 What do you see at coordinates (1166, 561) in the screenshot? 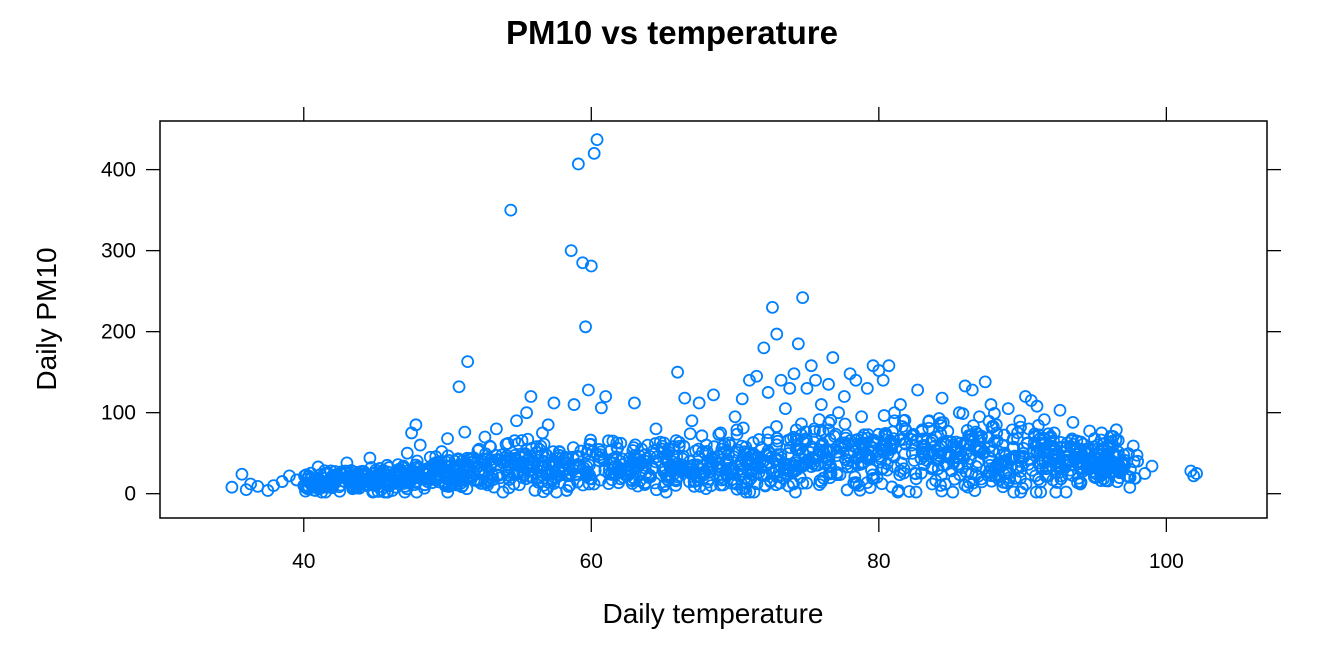
I see `x-tick-label: 100` at bounding box center [1166, 561].